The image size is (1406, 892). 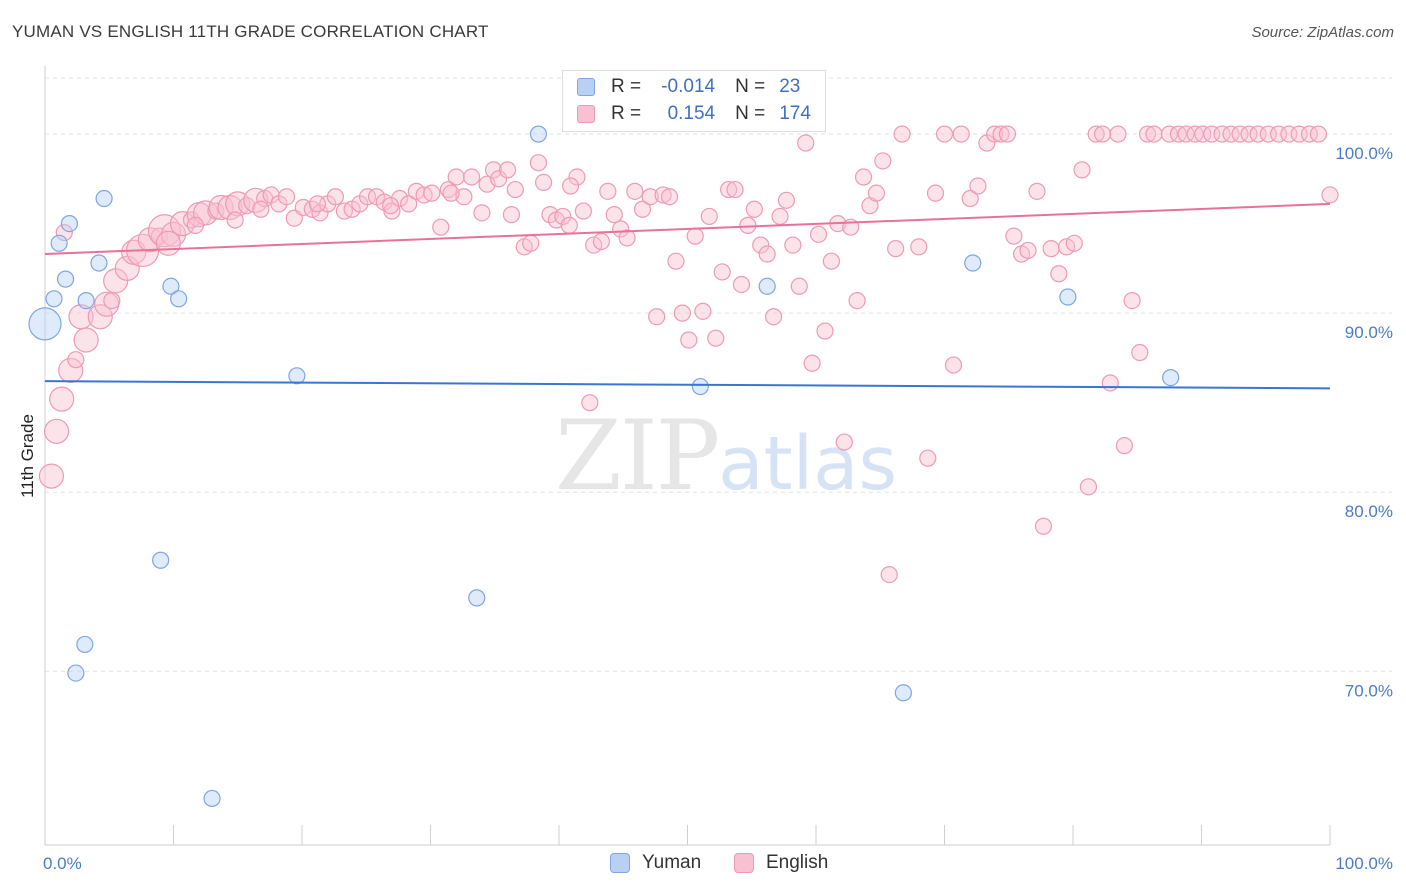 What do you see at coordinates (1369, 332) in the screenshot?
I see `y-tick-label: 90.0%` at bounding box center [1369, 332].